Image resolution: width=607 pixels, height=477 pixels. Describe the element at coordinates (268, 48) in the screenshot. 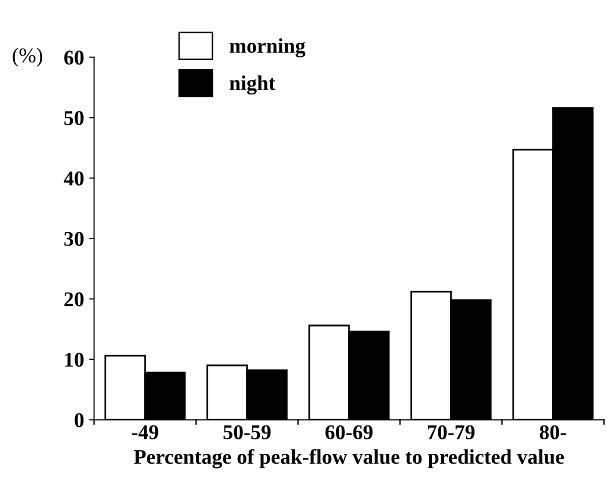

I see `legend-label: morning` at that location.